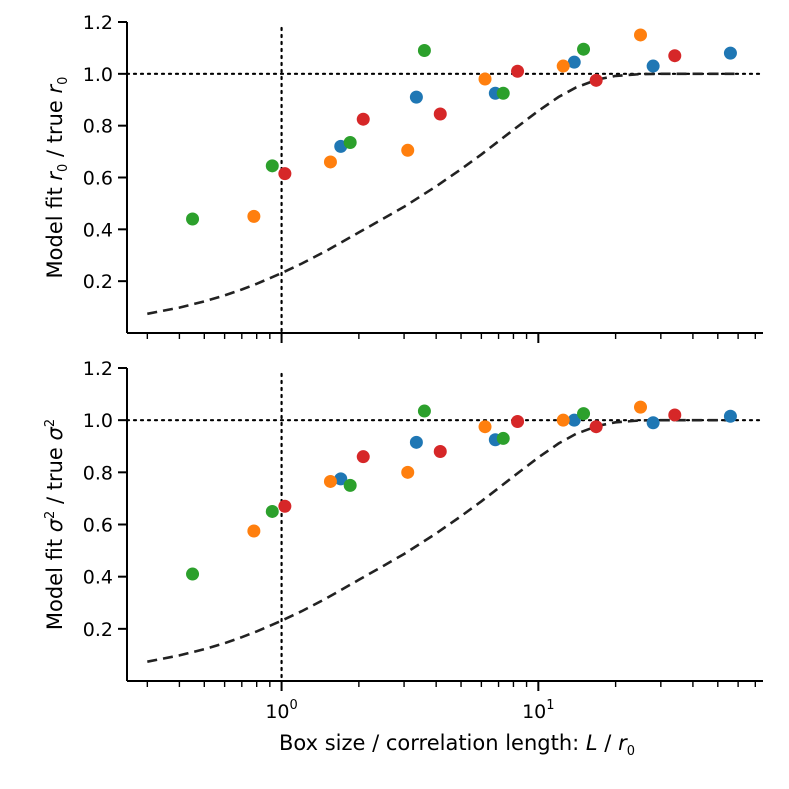  What do you see at coordinates (55, 524) in the screenshot?
I see `y-axis-label: Model fit σ2 / true σ2` at bounding box center [55, 524].